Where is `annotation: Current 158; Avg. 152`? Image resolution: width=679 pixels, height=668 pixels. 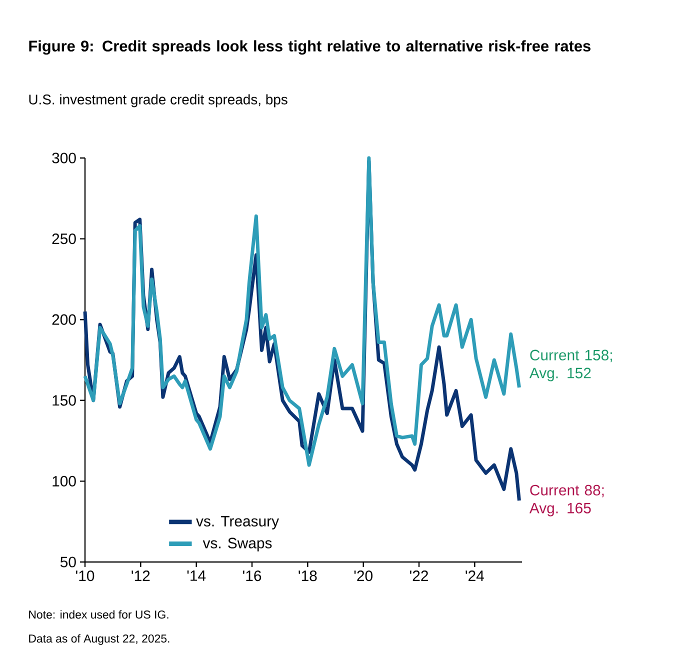 annotation: Current 158; Avg. 152 is located at coordinates (570, 366).